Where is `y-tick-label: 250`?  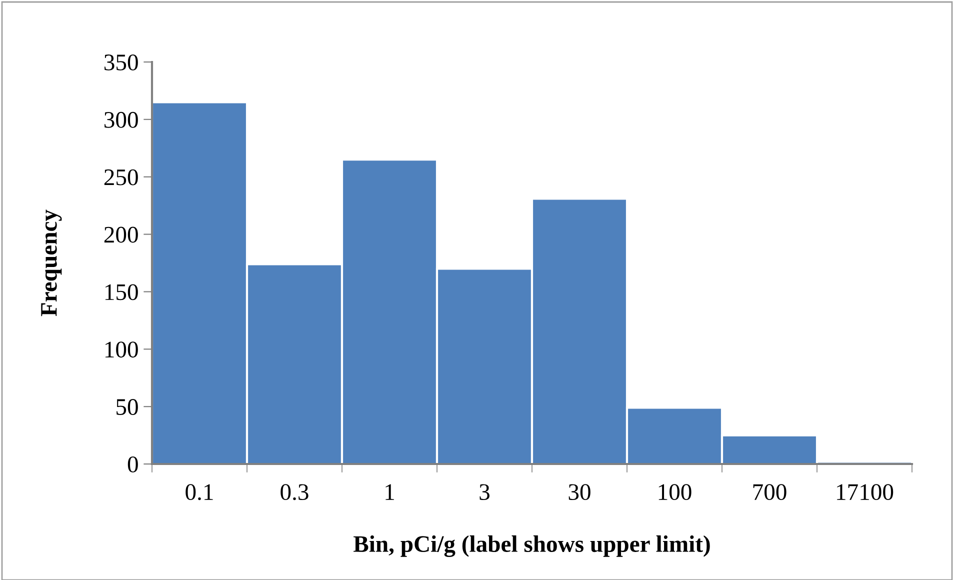
y-tick-label: 250 is located at coordinates (121, 177).